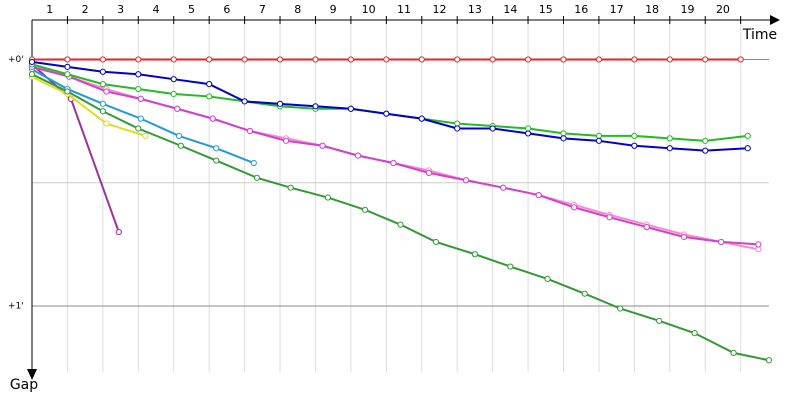 This screenshot has height=400, width=800. Describe the element at coordinates (49, 9) in the screenshot. I see `x-tick-label: 1` at that location.